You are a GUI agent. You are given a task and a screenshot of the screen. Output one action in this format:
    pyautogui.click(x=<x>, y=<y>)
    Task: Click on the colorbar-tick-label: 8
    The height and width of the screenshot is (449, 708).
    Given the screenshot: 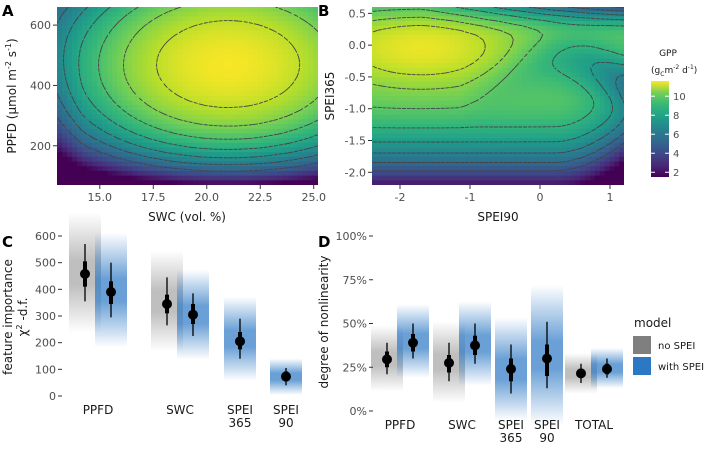 What is the action you would take?
    pyautogui.click(x=676, y=116)
    